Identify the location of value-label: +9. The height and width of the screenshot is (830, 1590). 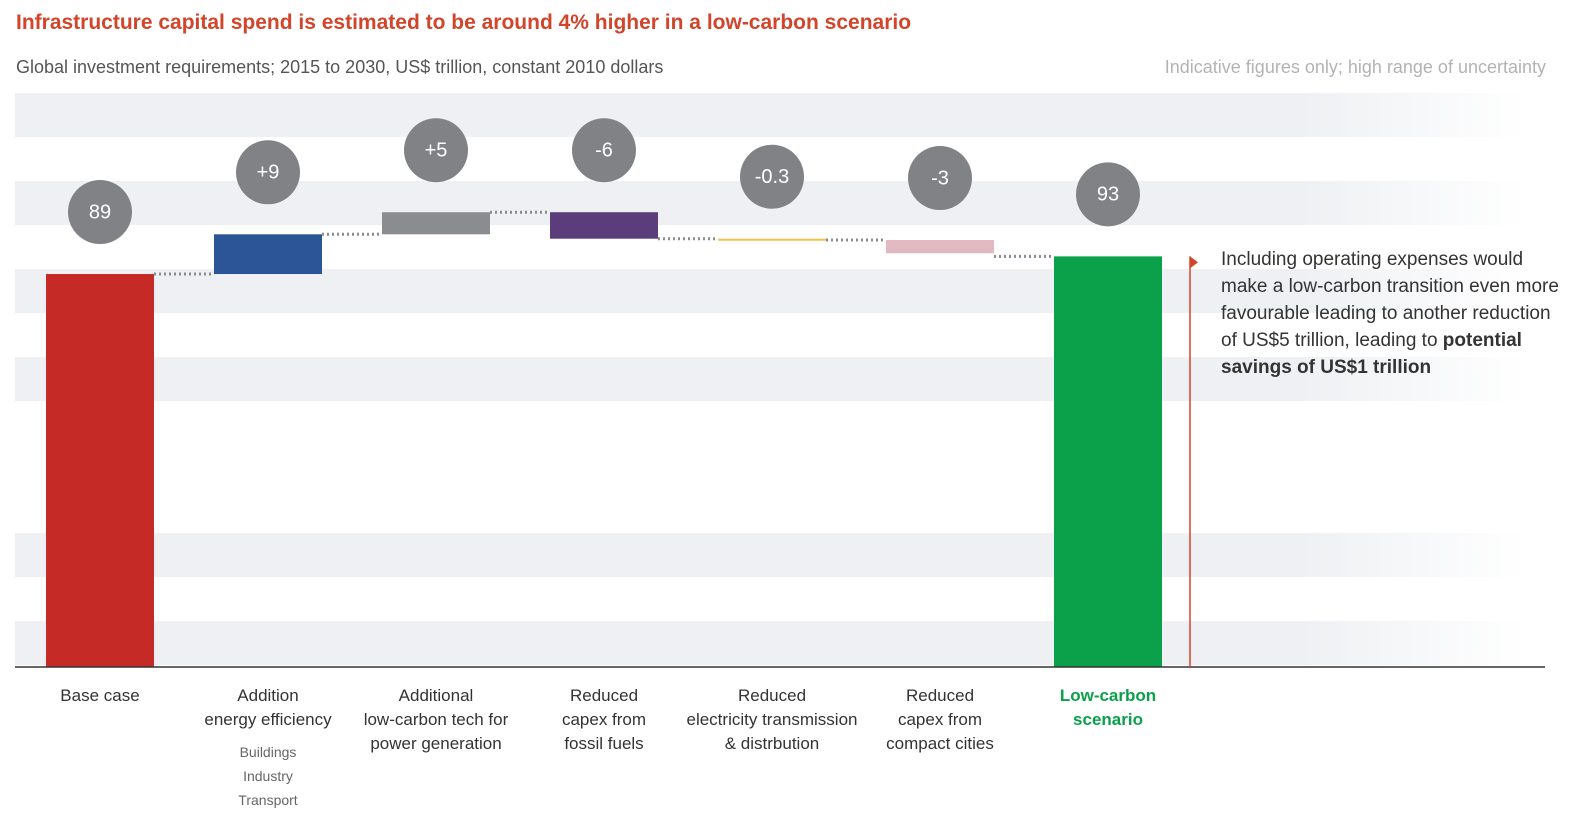
(268, 173).